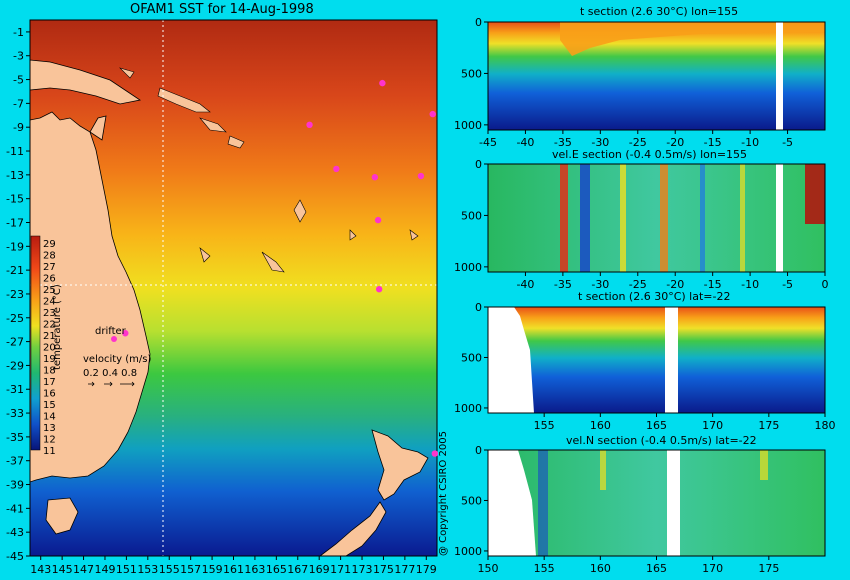 This screenshot has width=850, height=580. What do you see at coordinates (563, 142) in the screenshot?
I see `section-x-tick-label: -35` at bounding box center [563, 142].